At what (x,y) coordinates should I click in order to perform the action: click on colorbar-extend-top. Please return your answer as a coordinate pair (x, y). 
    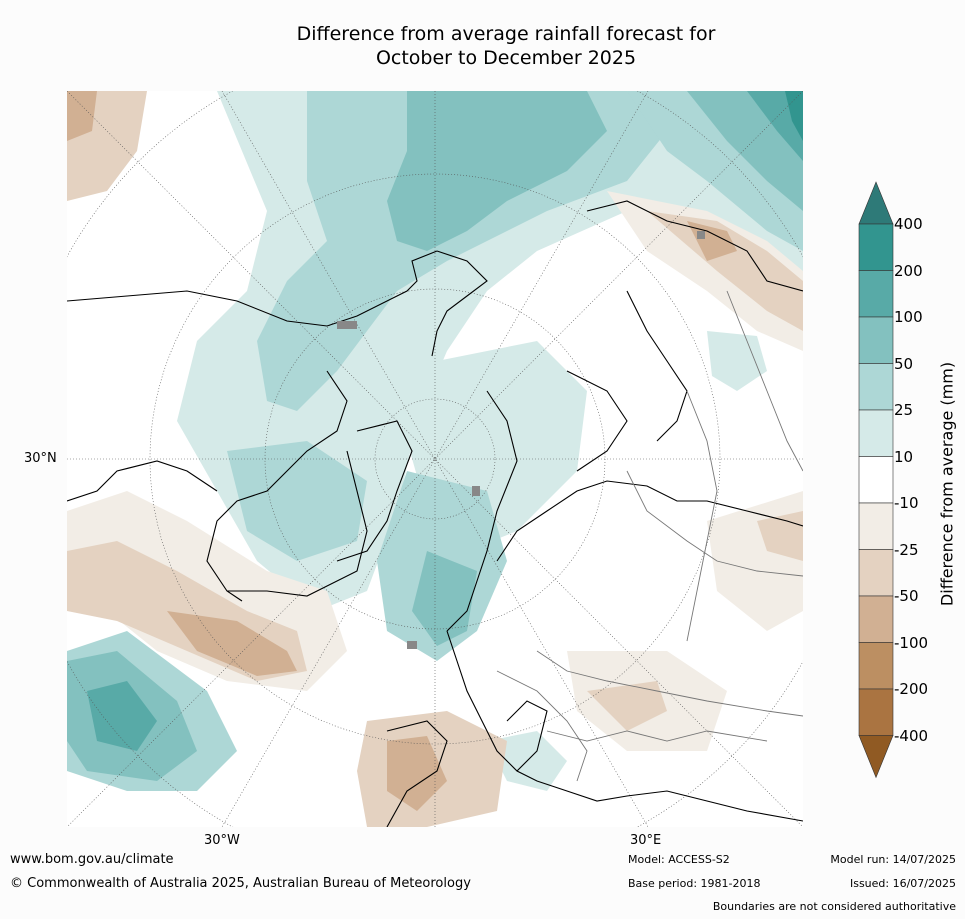
    Looking at the image, I should click on (876, 203).